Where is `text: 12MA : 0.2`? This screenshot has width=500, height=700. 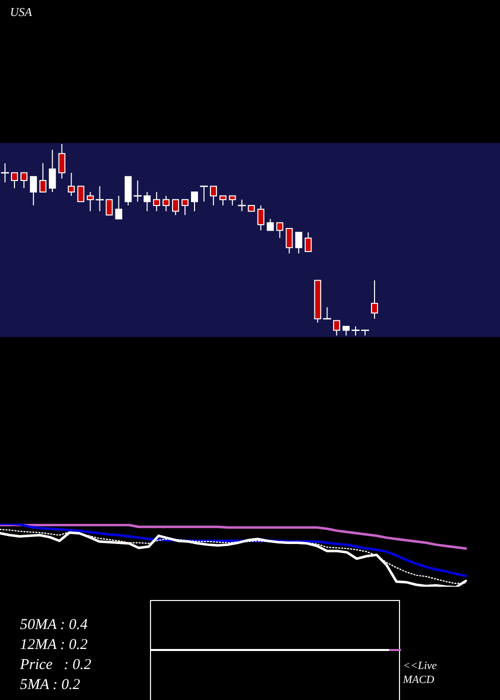
text: 12MA : 0.2 is located at coordinates (54, 645).